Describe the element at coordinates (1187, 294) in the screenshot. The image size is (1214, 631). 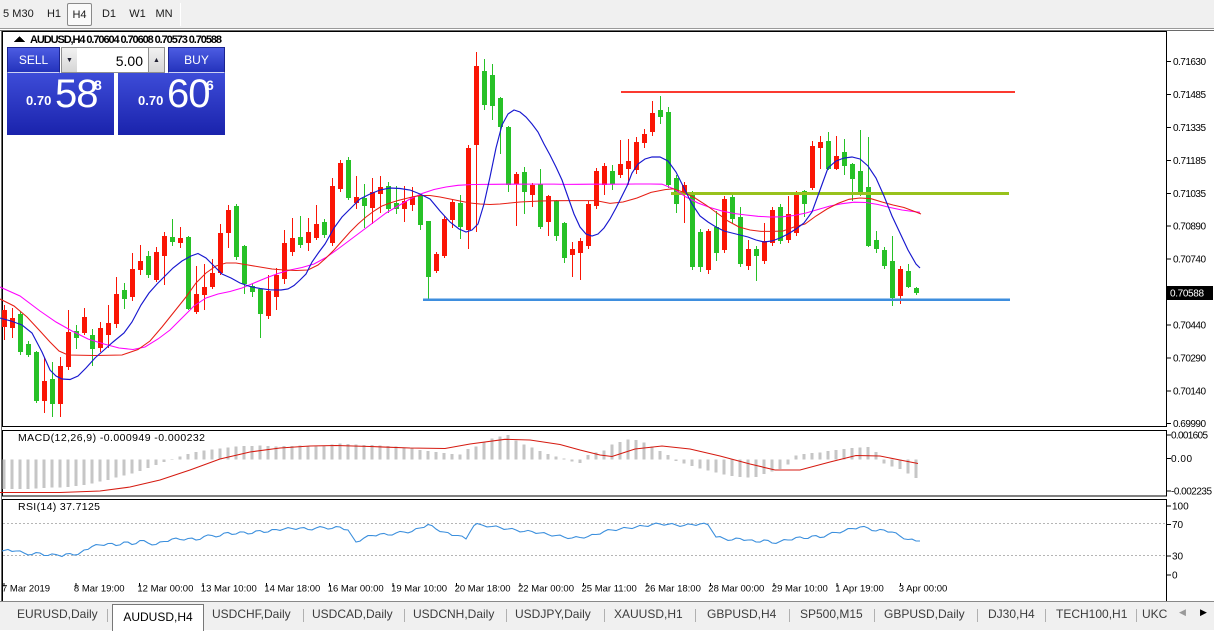
I see `svg-text: 0.70588` at that location.